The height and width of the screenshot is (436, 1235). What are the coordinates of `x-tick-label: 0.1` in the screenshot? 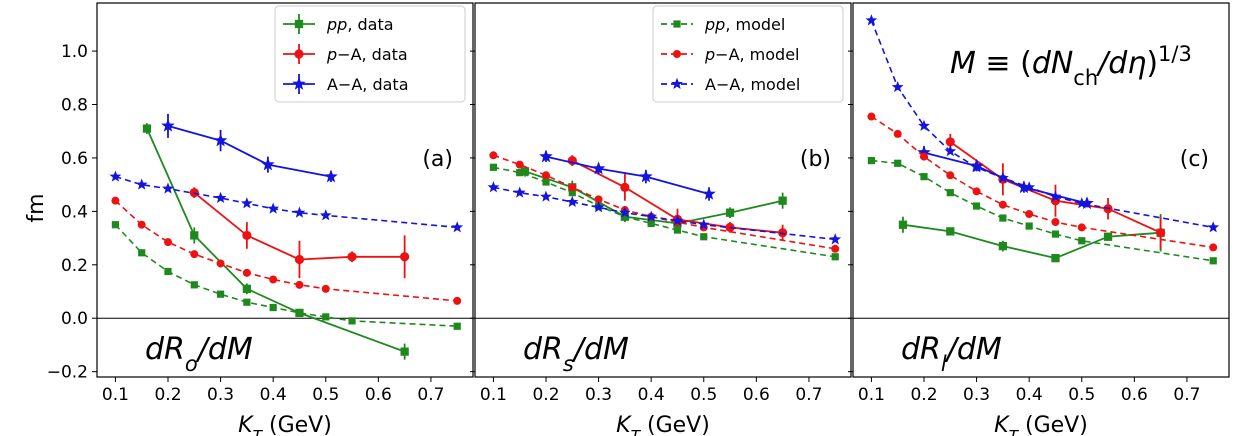 It's located at (493, 395).